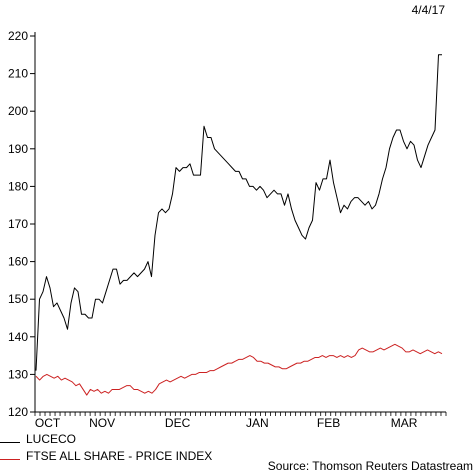 The image size is (475, 476). Describe the element at coordinates (18, 337) in the screenshot. I see `y-tick-label: 140` at that location.